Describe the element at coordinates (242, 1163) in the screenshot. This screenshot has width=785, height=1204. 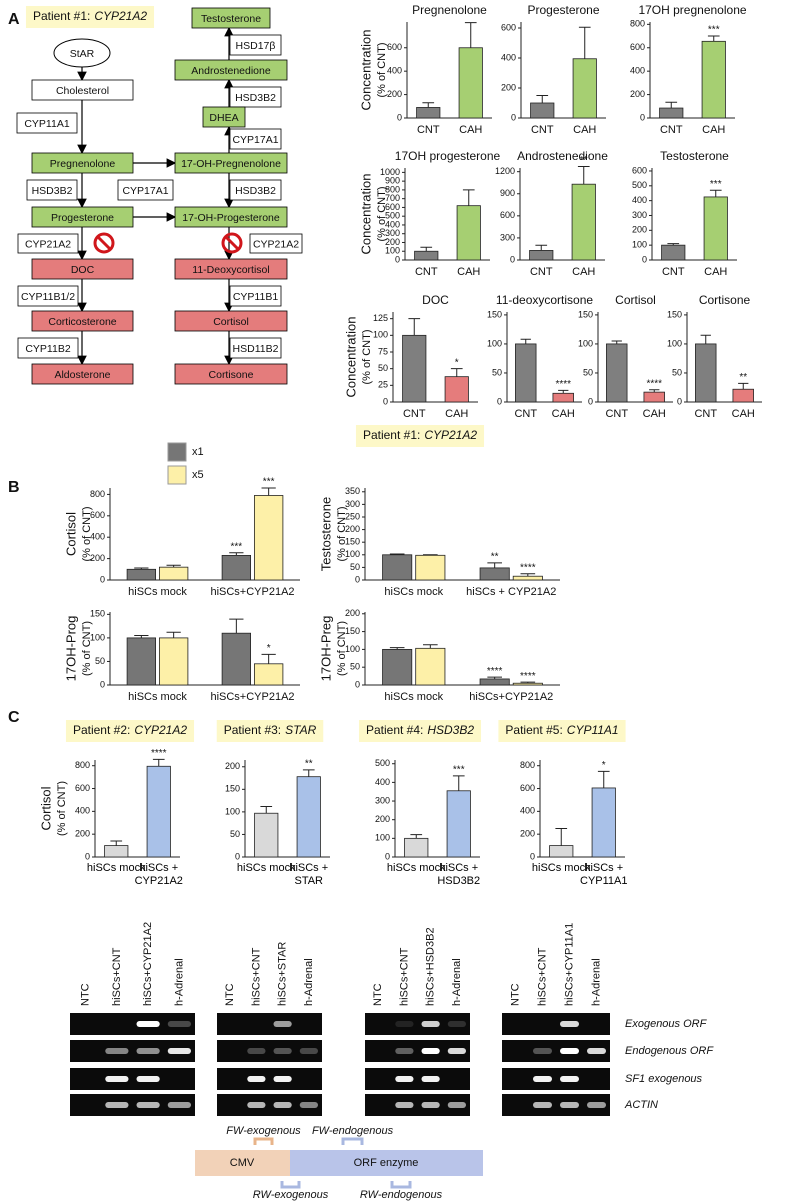
I see `segment-label: CMV` at that location.